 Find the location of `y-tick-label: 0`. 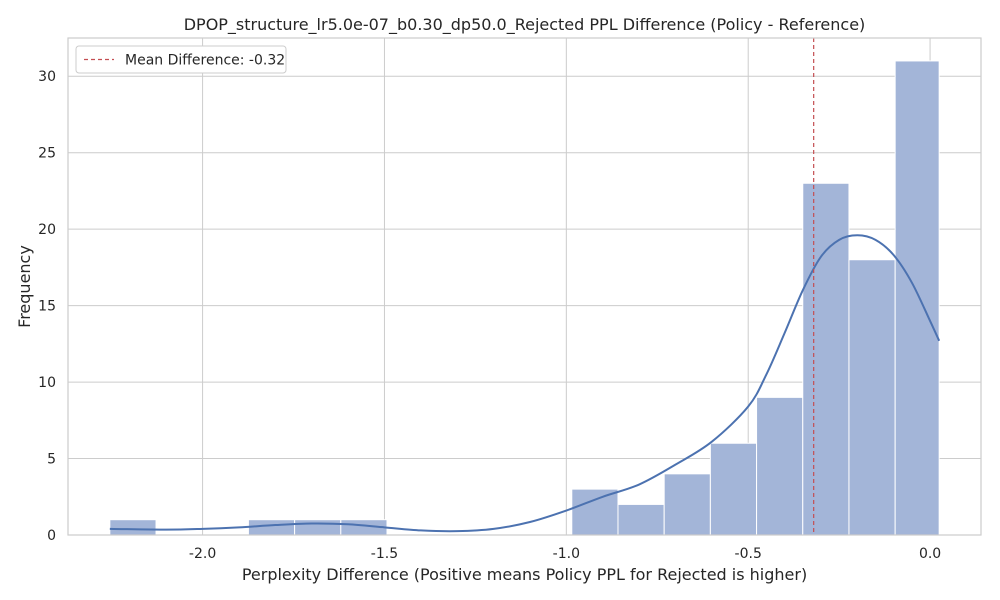

y-tick-label: 0 is located at coordinates (51, 536).